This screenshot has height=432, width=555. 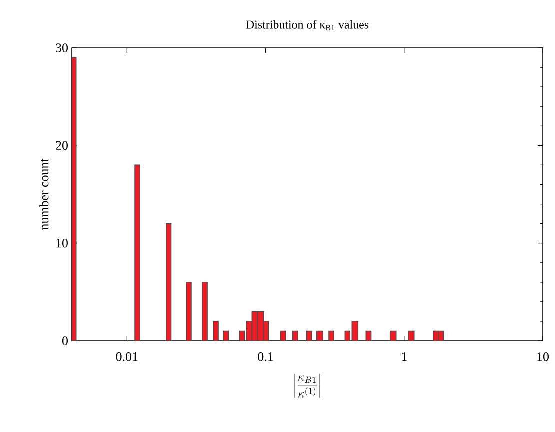 I want to click on y-tick-label: 10, so click(x=62, y=243).